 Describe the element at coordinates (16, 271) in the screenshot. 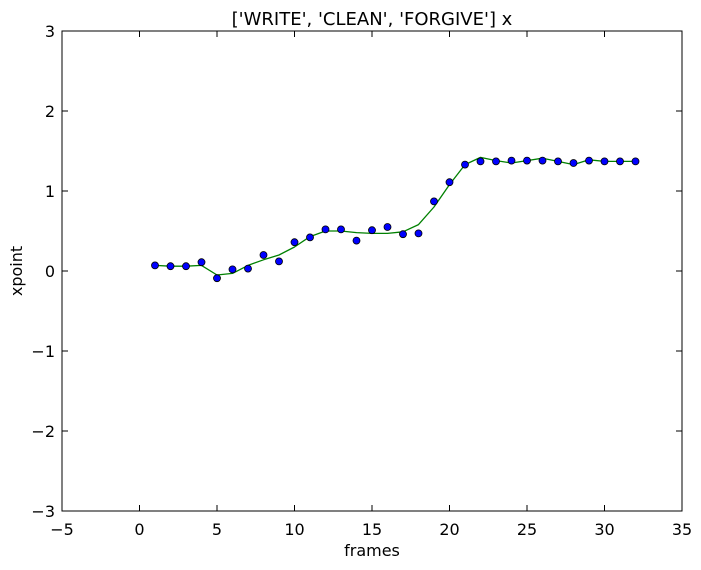

I see `y-axis-label: xpoint` at that location.